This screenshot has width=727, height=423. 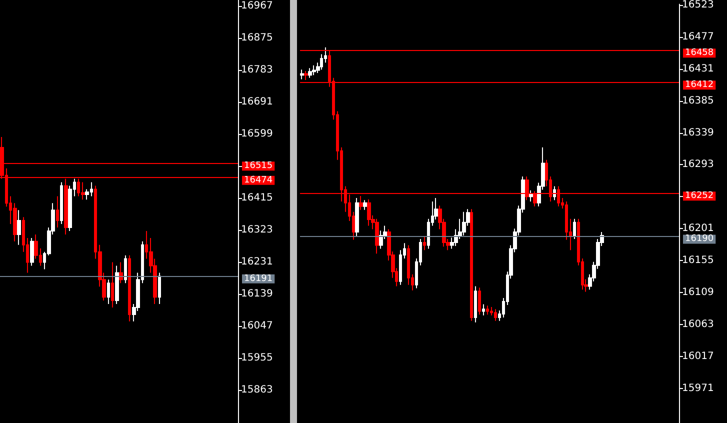 What do you see at coordinates (698, 228) in the screenshot?
I see `y-tick-label: 16201` at bounding box center [698, 228].